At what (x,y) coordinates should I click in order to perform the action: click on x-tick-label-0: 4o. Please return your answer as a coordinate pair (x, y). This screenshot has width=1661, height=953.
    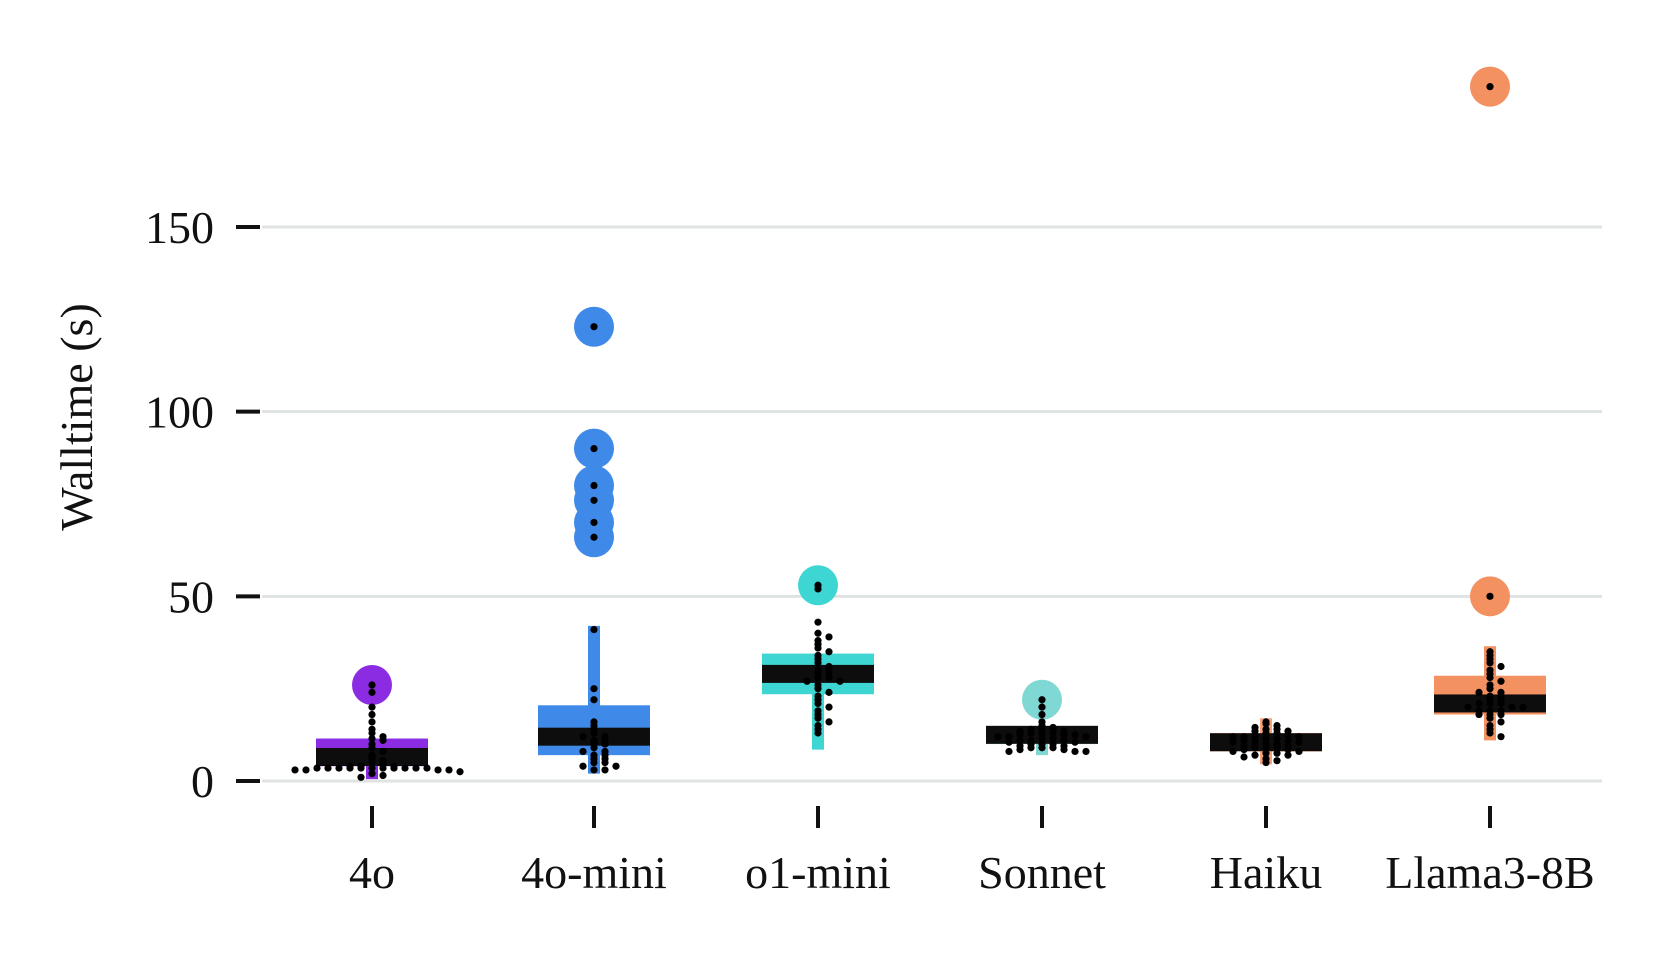
    Looking at the image, I should click on (372, 872).